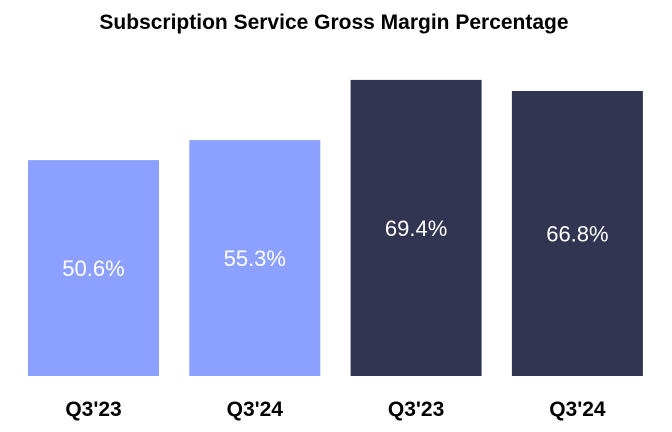 The width and height of the screenshot is (672, 432). What do you see at coordinates (335, 409) in the screenshot?
I see `x-tick-labels-group: Q3'23 Q3'24 Q3'23 Q3'24` at bounding box center [335, 409].